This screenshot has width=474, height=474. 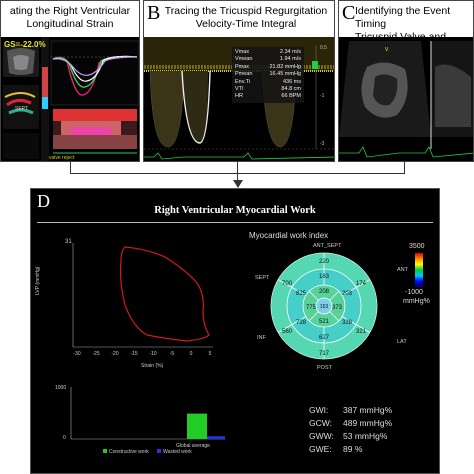 What do you see at coordinates (237, 172) in the screenshot?
I see `connector-stem` at bounding box center [237, 172].